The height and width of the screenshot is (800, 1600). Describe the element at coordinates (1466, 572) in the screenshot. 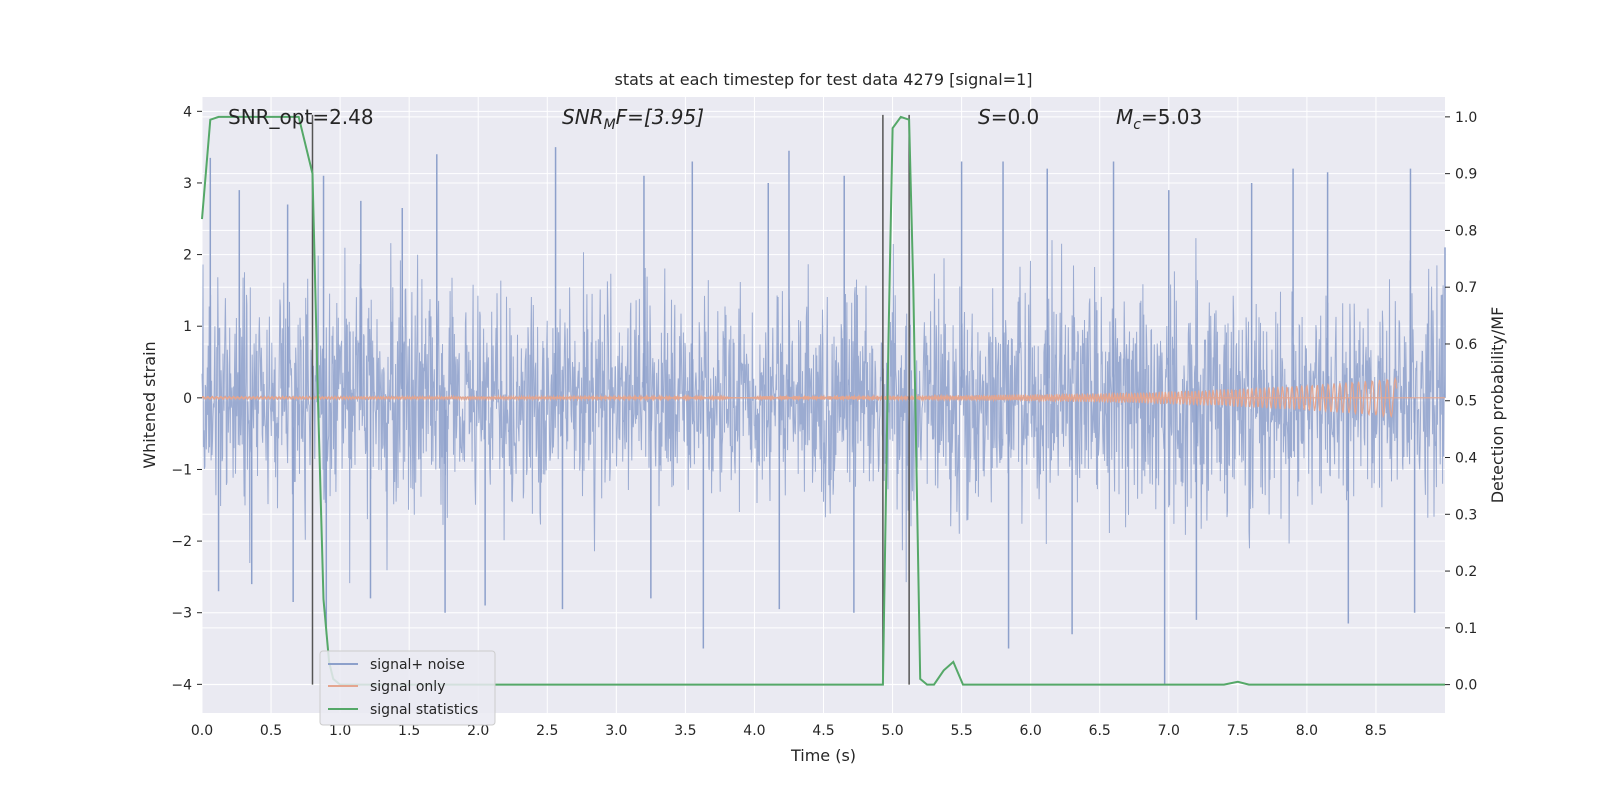

I see `y-right-tick-label: 0.2` at that location.